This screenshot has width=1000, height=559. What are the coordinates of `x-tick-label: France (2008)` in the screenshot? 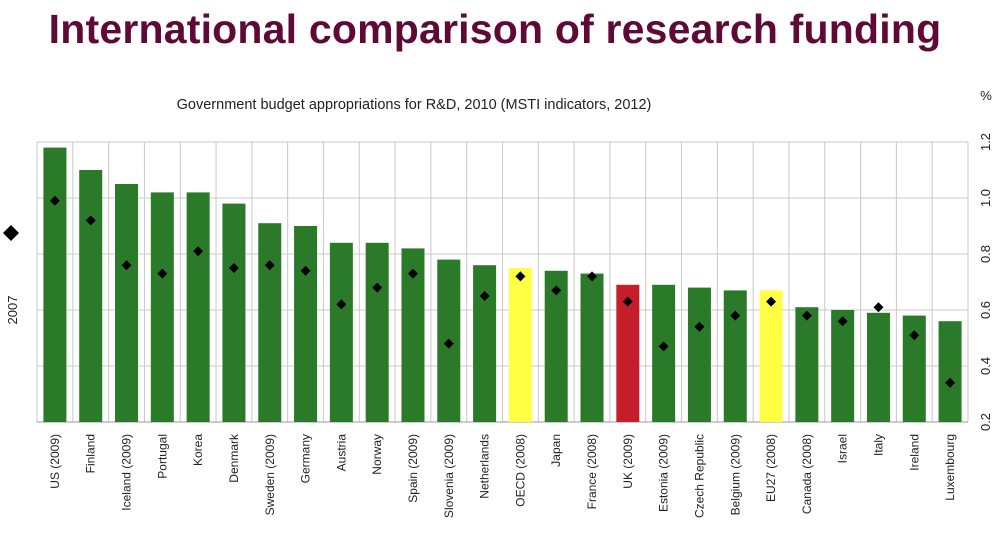 It's located at (592, 471).